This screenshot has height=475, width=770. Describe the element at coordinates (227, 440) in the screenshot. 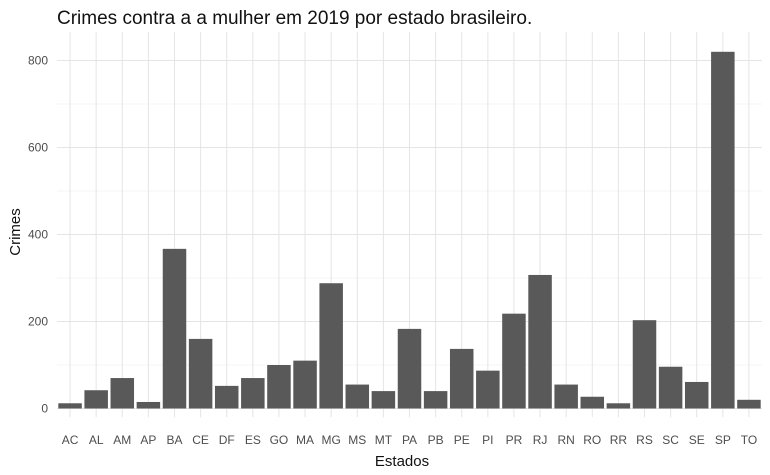

I see `x-tick-label: DF` at that location.